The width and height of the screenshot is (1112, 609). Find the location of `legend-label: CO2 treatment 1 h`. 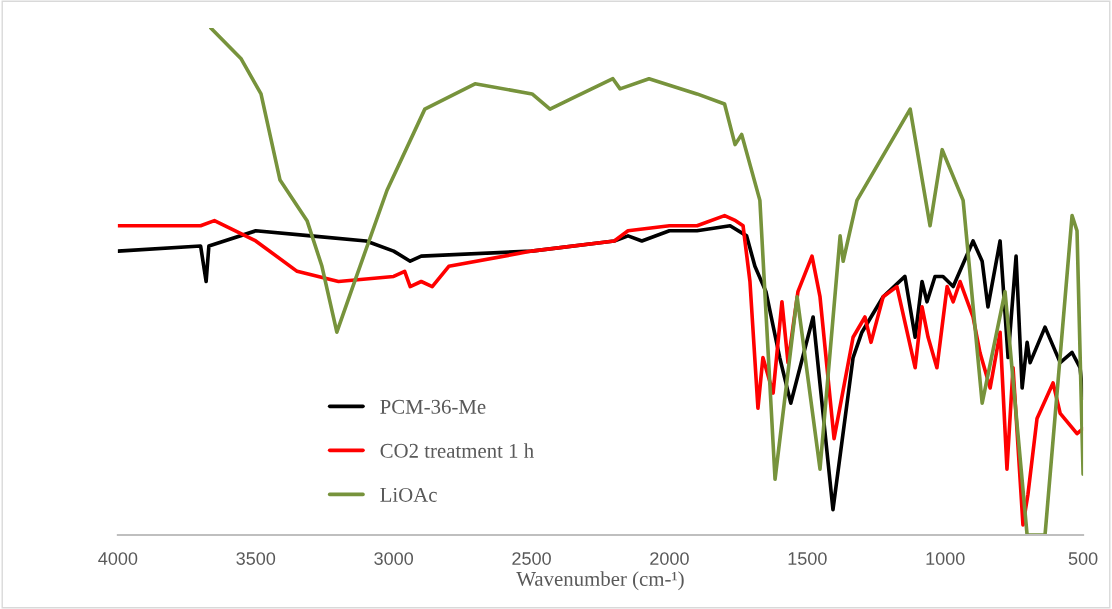

legend-label: CO2 treatment 1 h is located at coordinates (457, 450).